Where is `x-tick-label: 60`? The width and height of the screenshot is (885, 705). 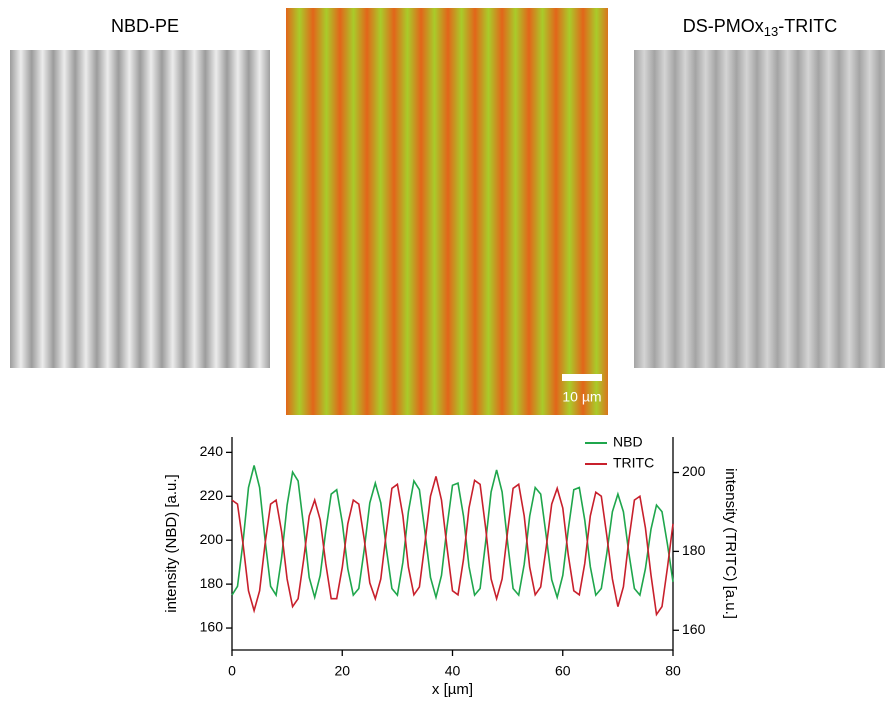 x-tick-label: 60 is located at coordinates (563, 671).